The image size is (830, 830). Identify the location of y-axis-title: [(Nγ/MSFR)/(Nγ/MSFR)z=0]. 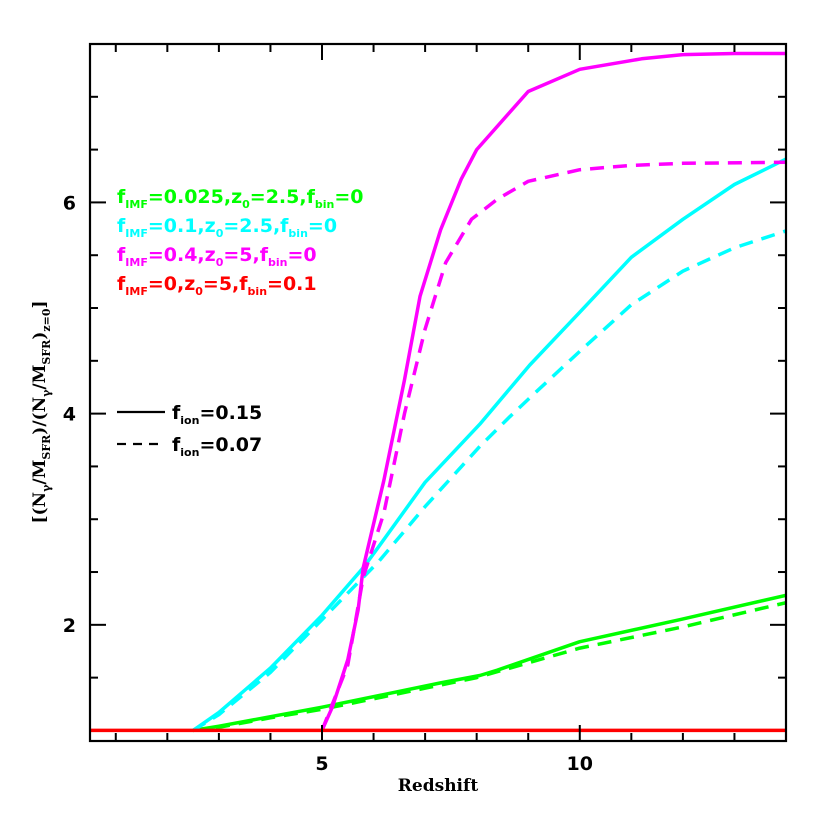
(41, 411).